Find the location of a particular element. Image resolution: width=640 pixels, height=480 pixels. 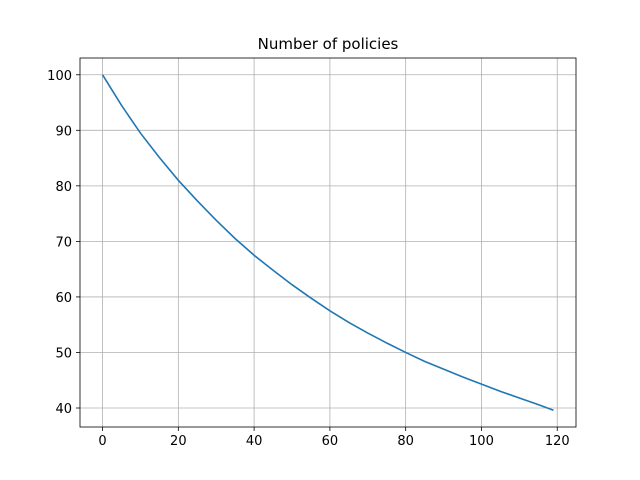

y-tick-label: 60 is located at coordinates (63, 298).